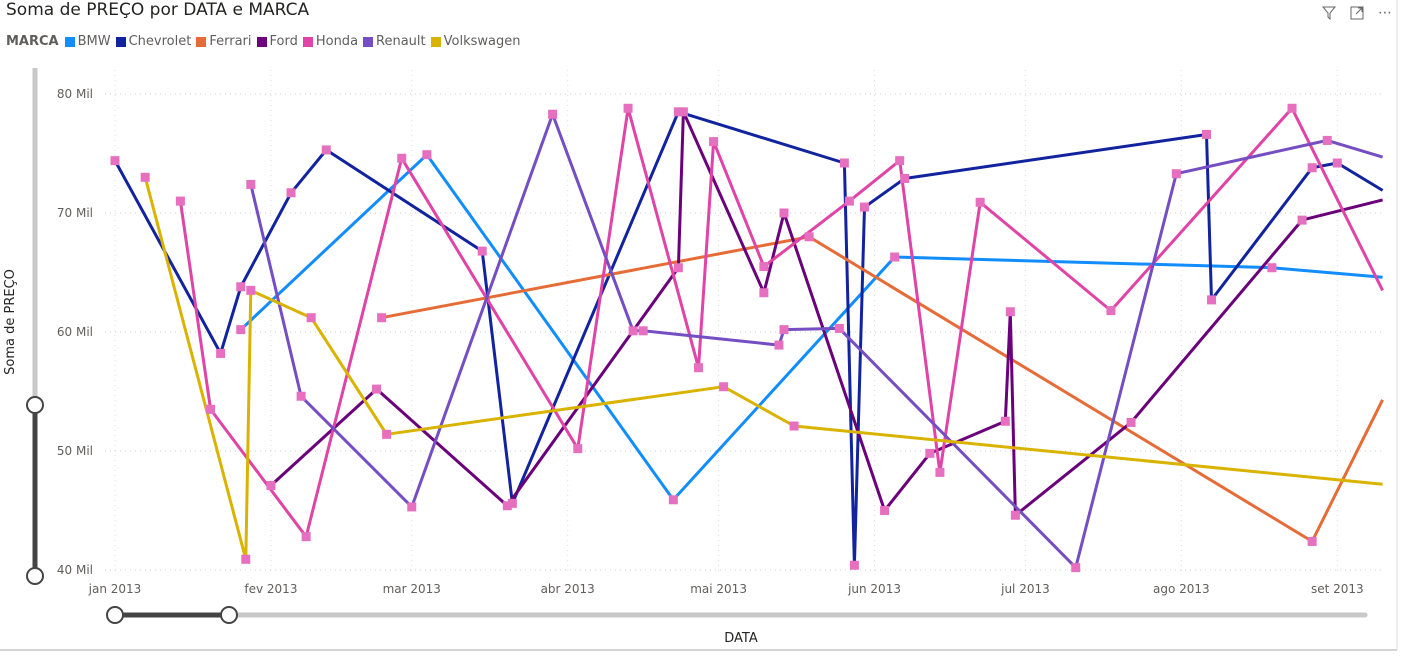 The height and width of the screenshot is (661, 1402). What do you see at coordinates (87, 41) in the screenshot?
I see `legend-item-bmw: BMW` at bounding box center [87, 41].